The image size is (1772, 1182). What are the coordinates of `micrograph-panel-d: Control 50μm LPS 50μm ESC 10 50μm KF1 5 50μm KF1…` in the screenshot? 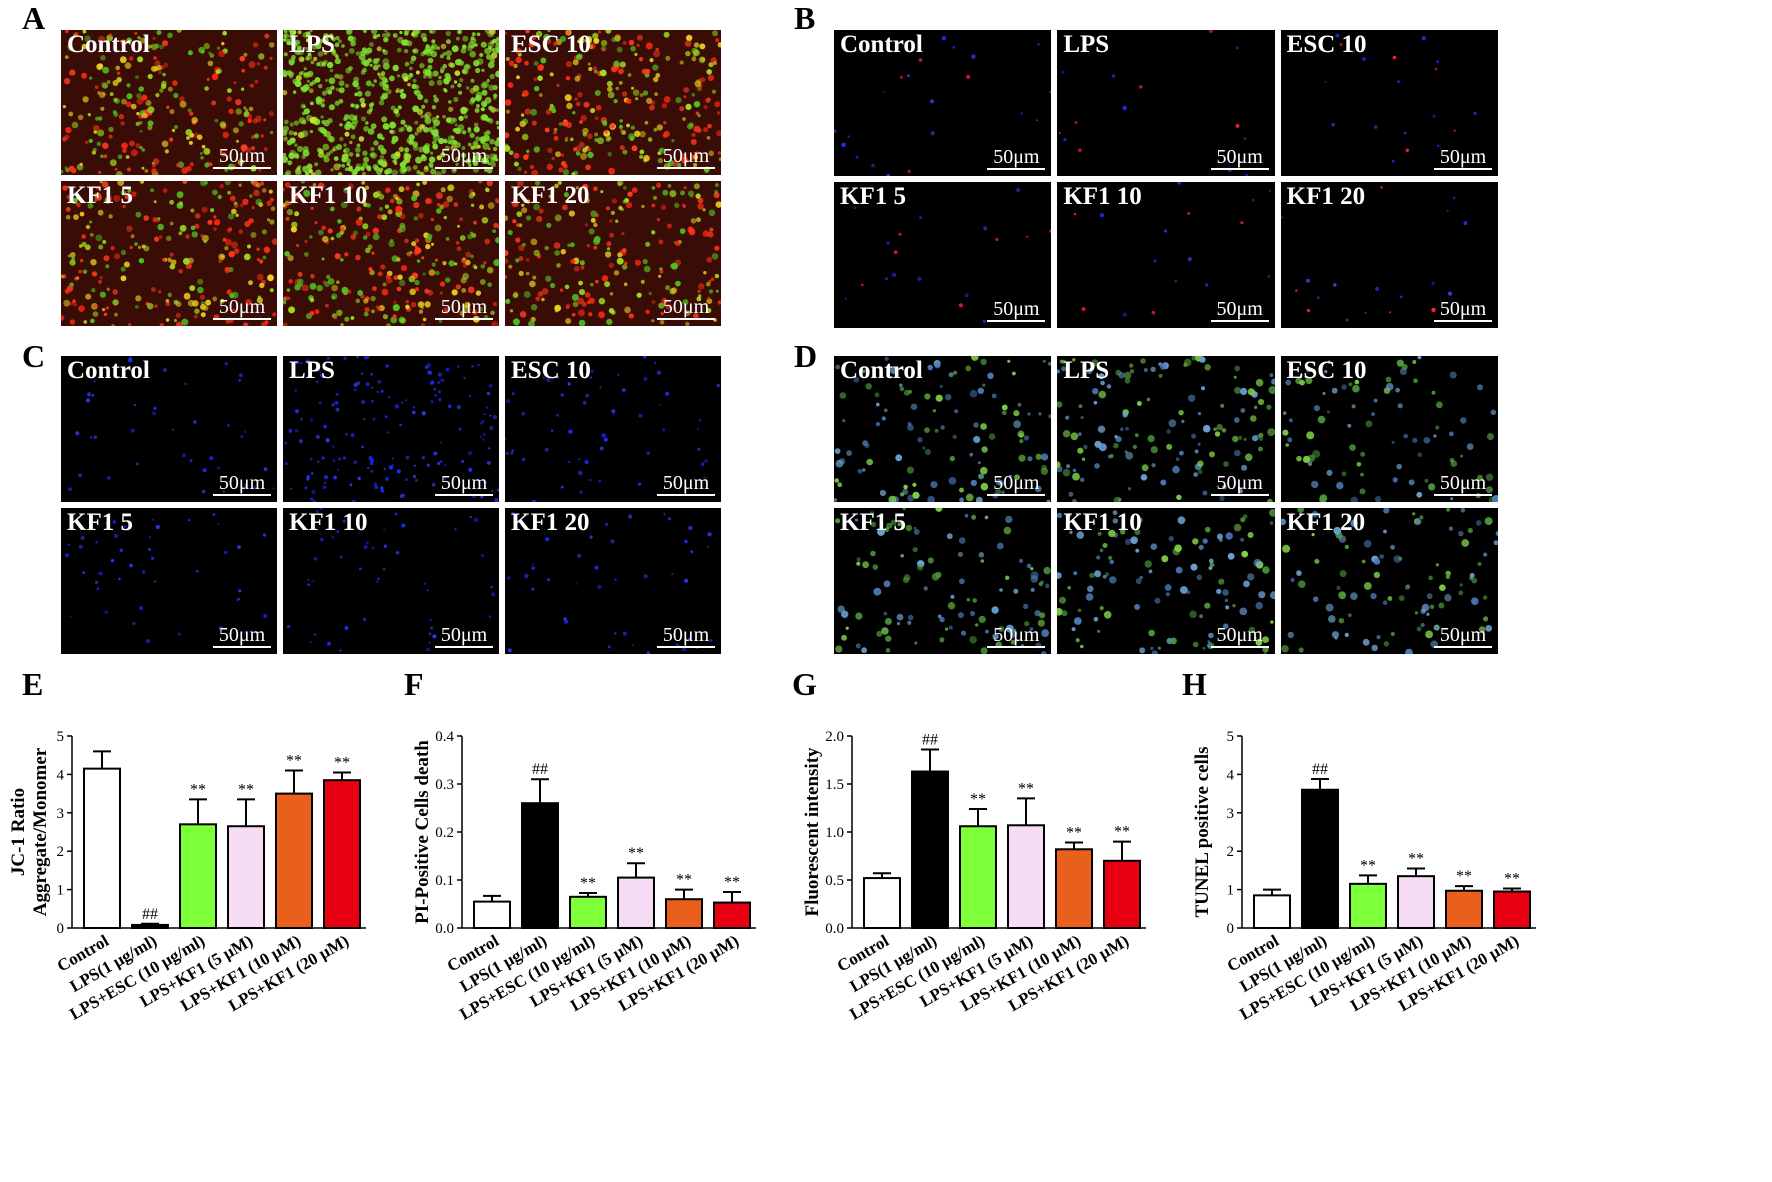 It's located at (1166, 505).